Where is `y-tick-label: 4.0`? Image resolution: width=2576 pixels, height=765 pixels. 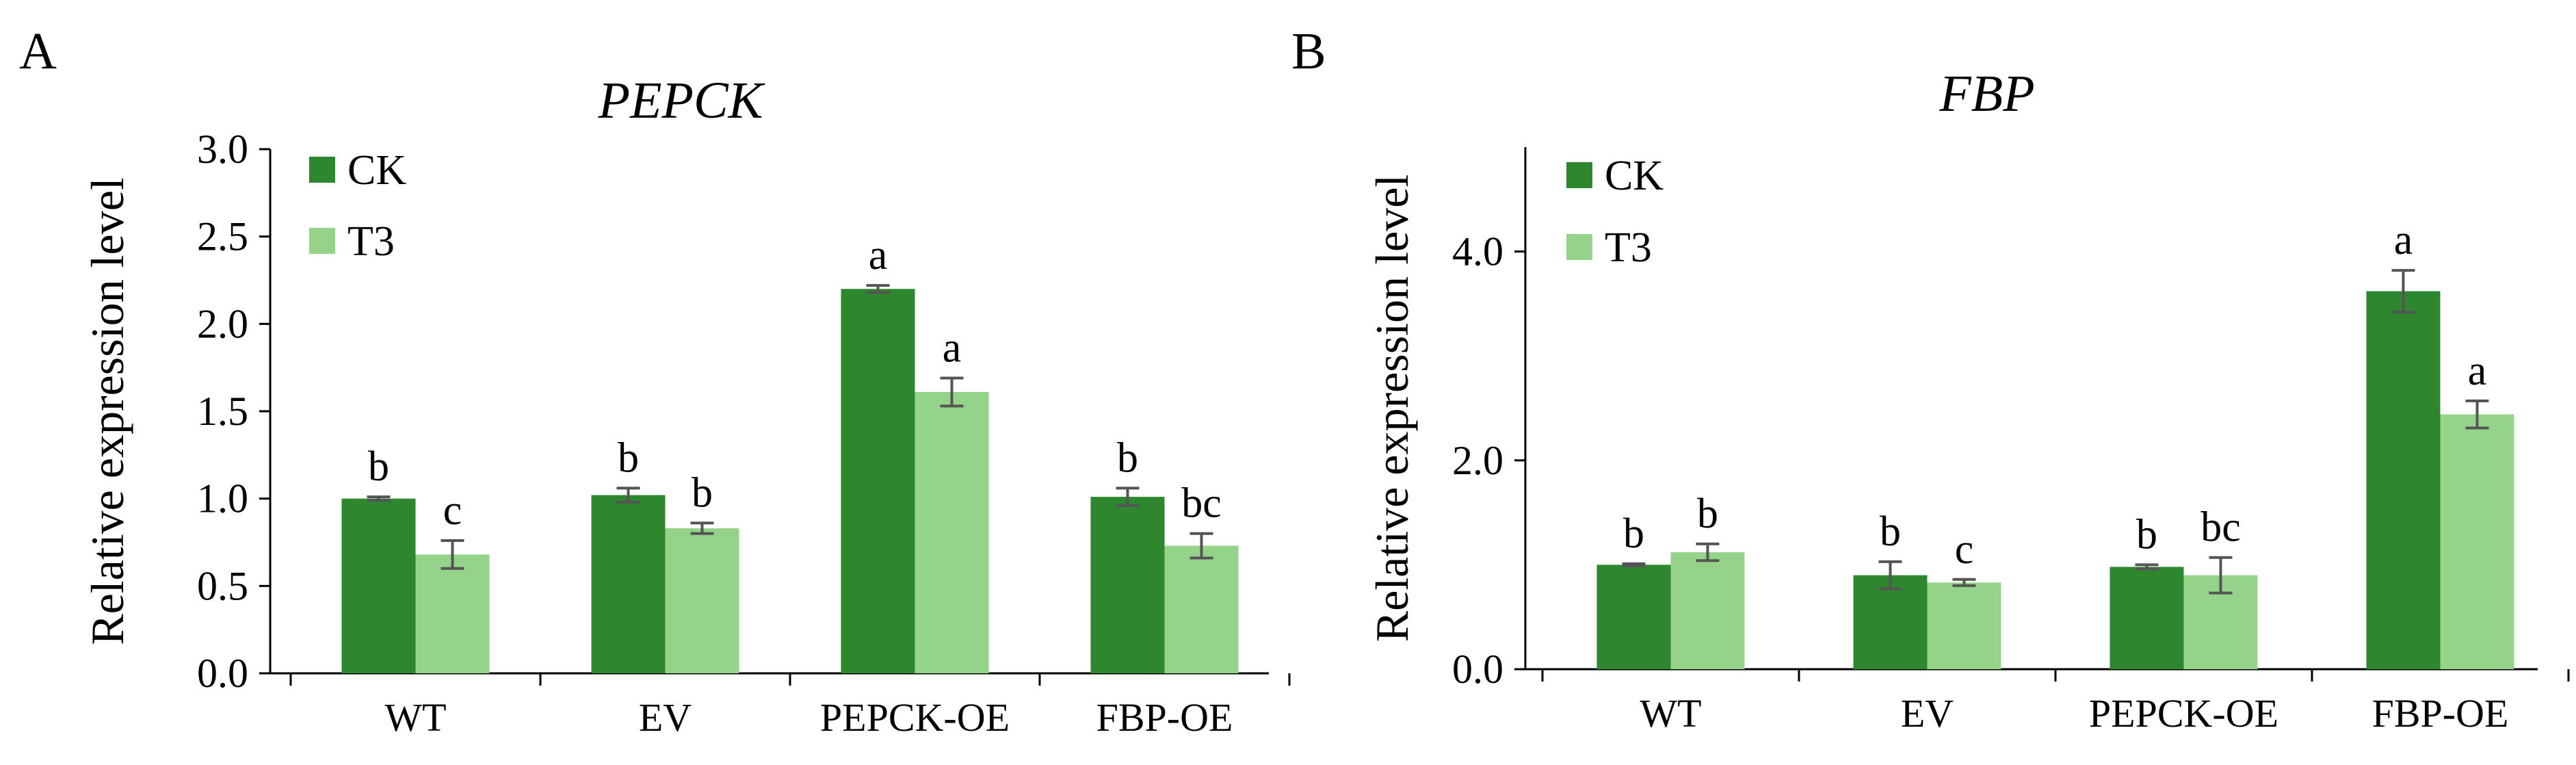
y-tick-label: 4.0 is located at coordinates (1477, 251).